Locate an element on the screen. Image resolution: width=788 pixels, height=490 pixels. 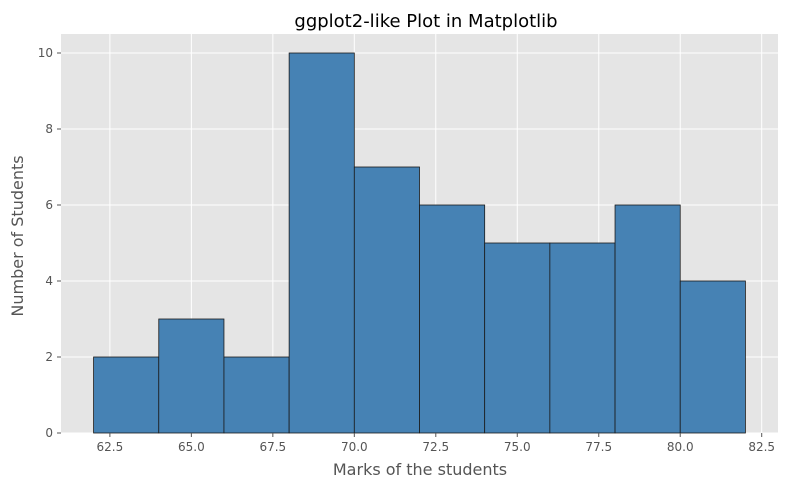
x-tick-label: 65.0 is located at coordinates (191, 447).